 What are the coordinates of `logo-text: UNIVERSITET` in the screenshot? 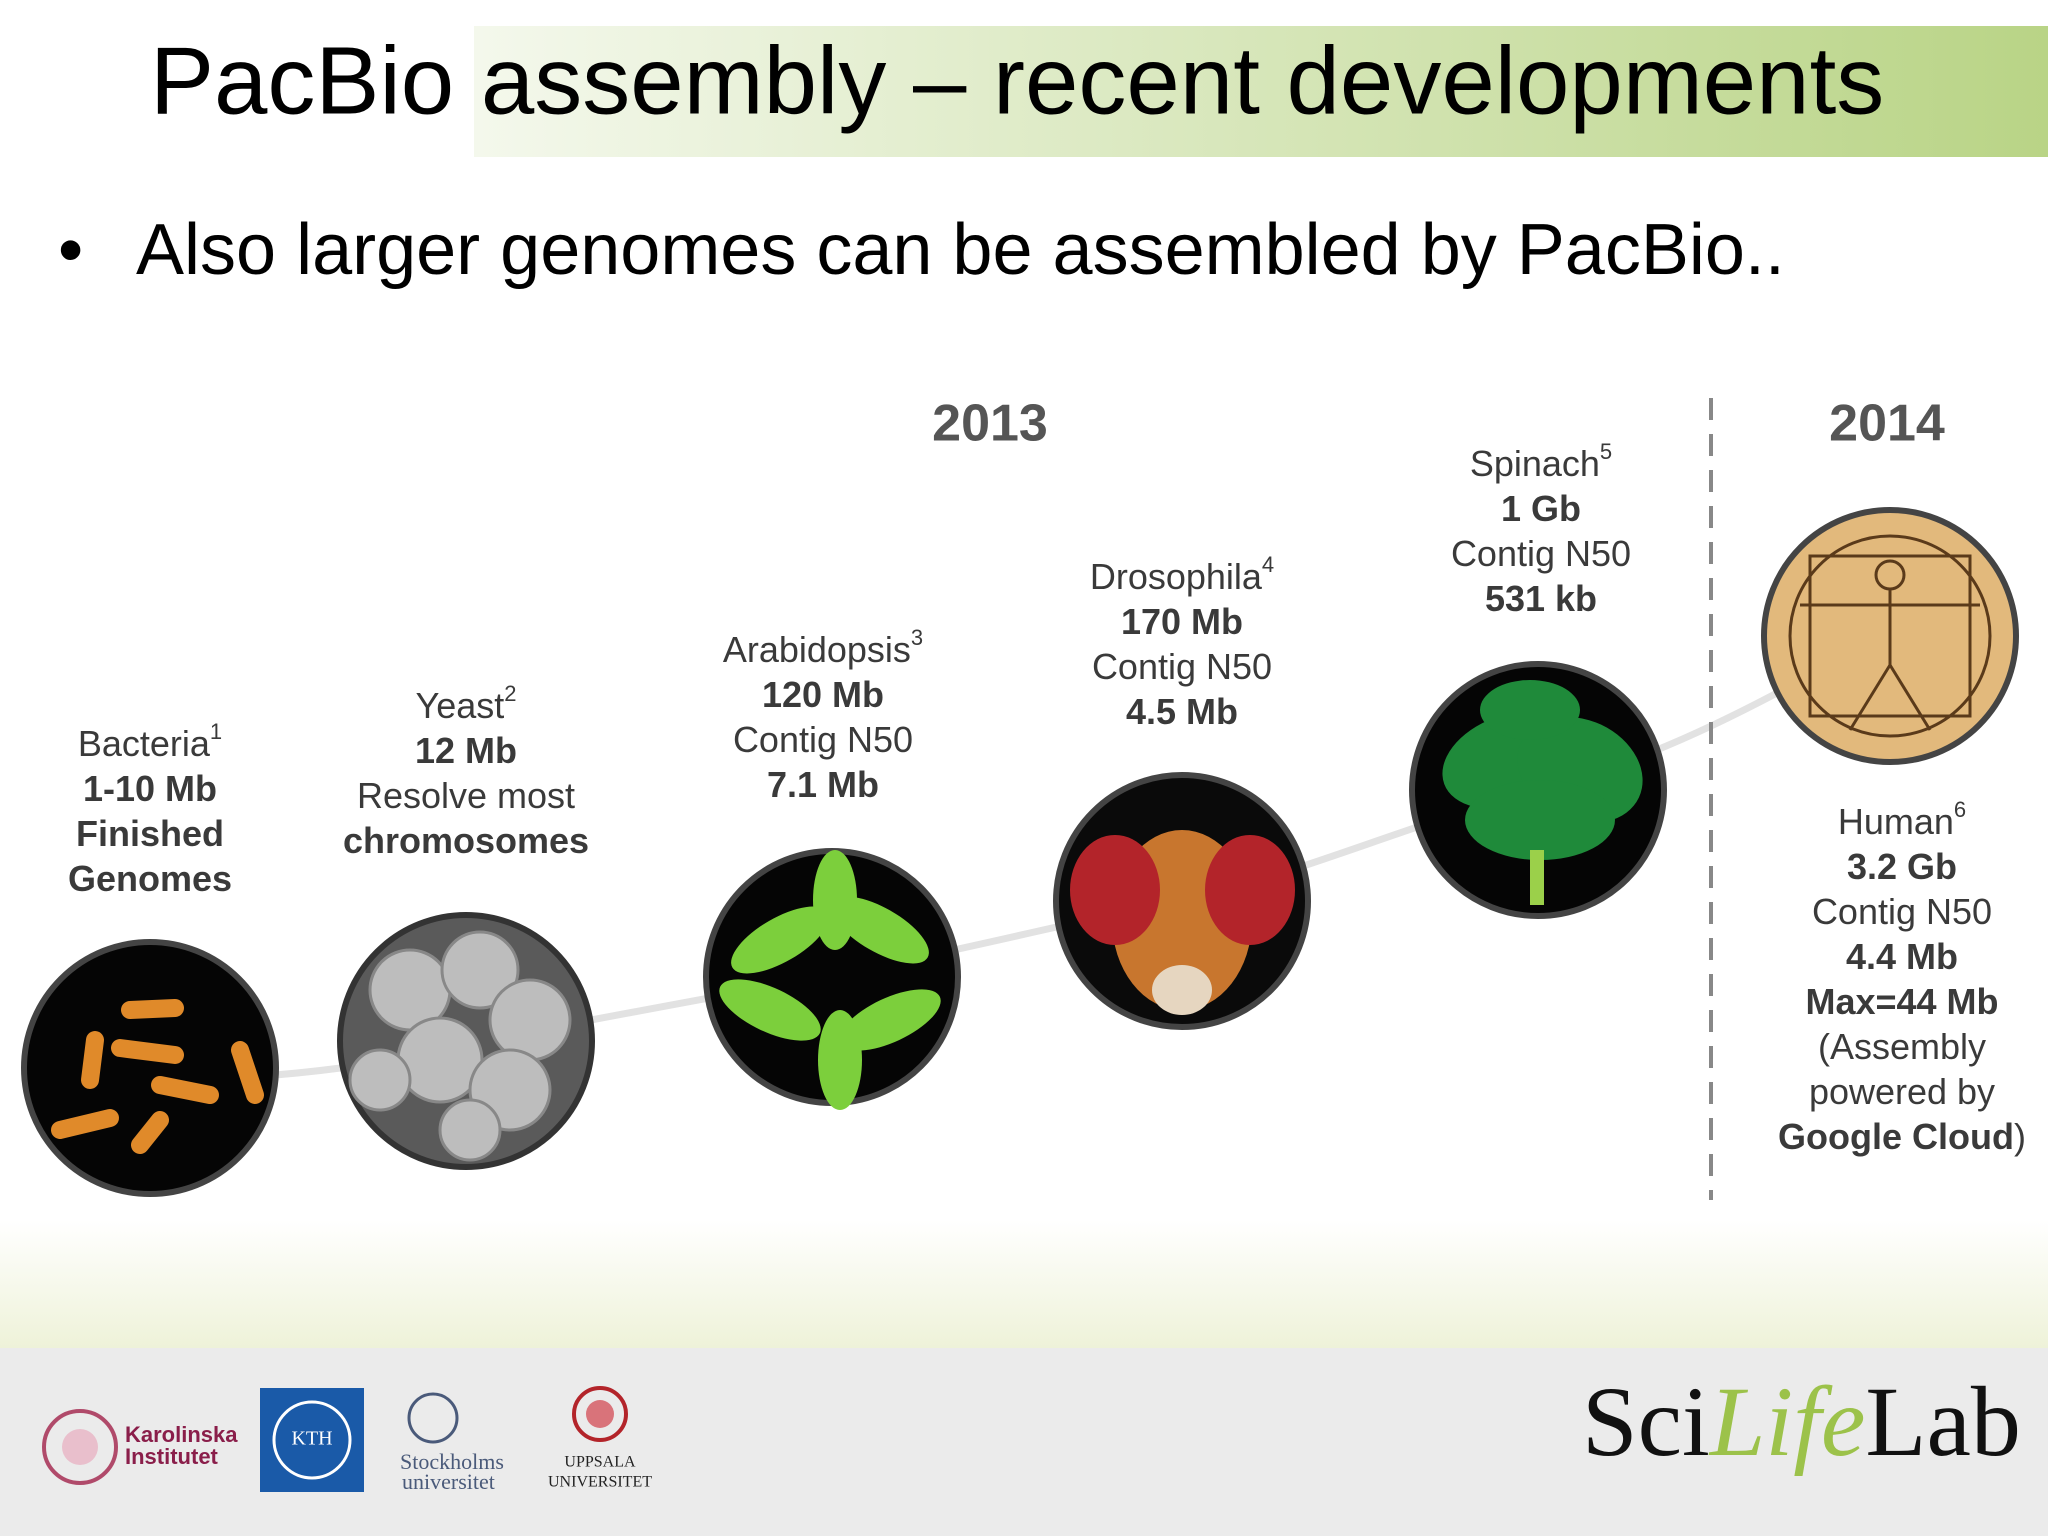 It's located at (600, 1482).